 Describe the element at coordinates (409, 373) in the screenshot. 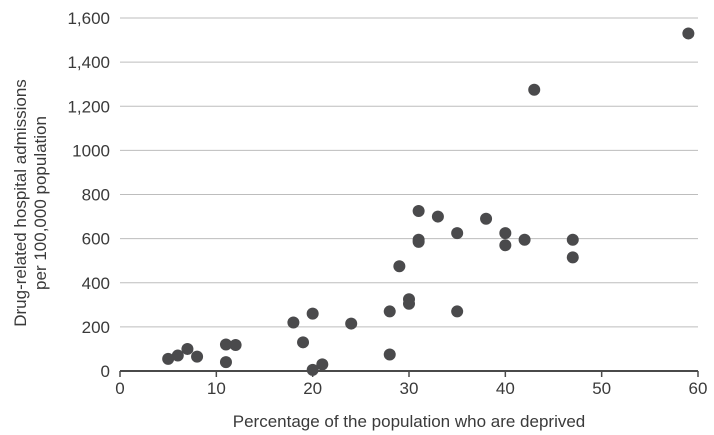

I see `axes` at that location.